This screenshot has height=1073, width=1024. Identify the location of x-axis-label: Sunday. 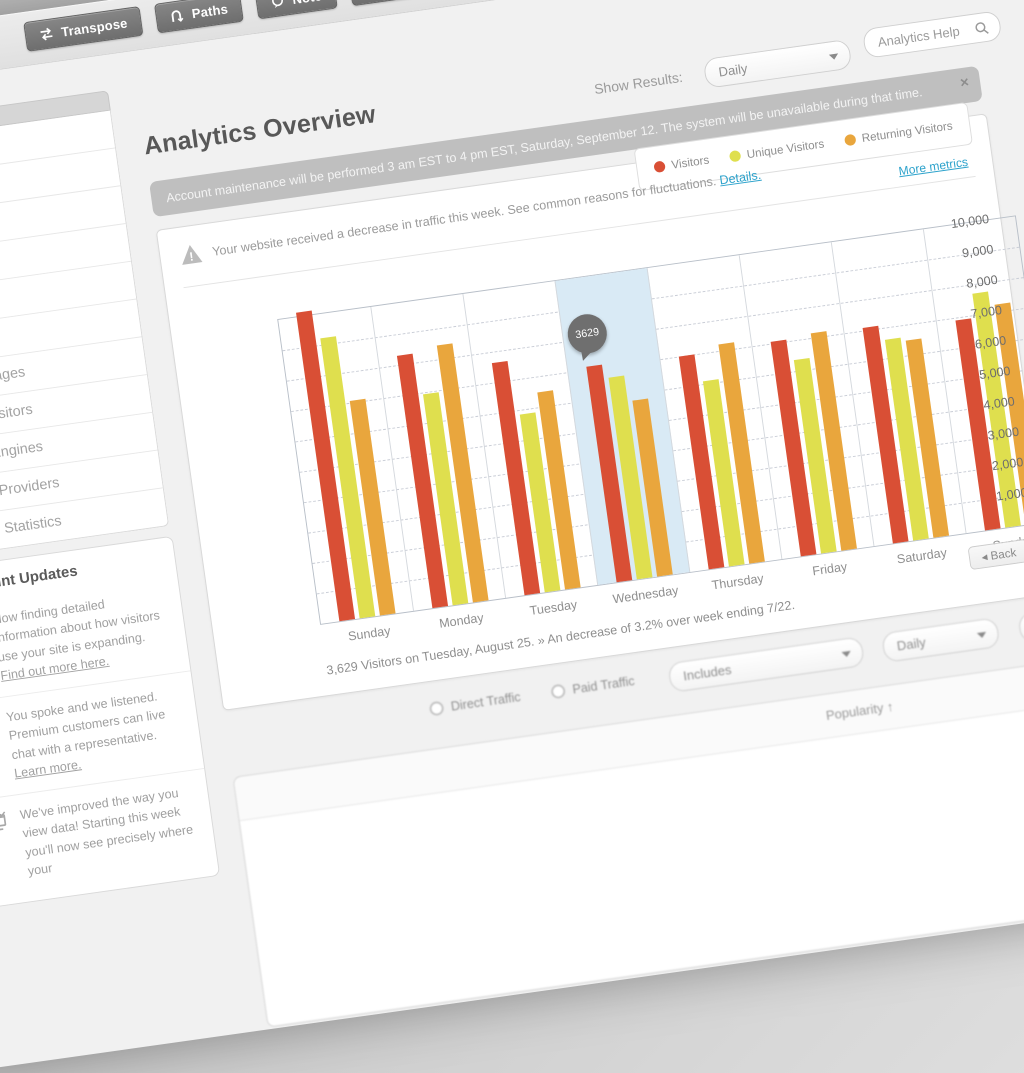
(369, 633).